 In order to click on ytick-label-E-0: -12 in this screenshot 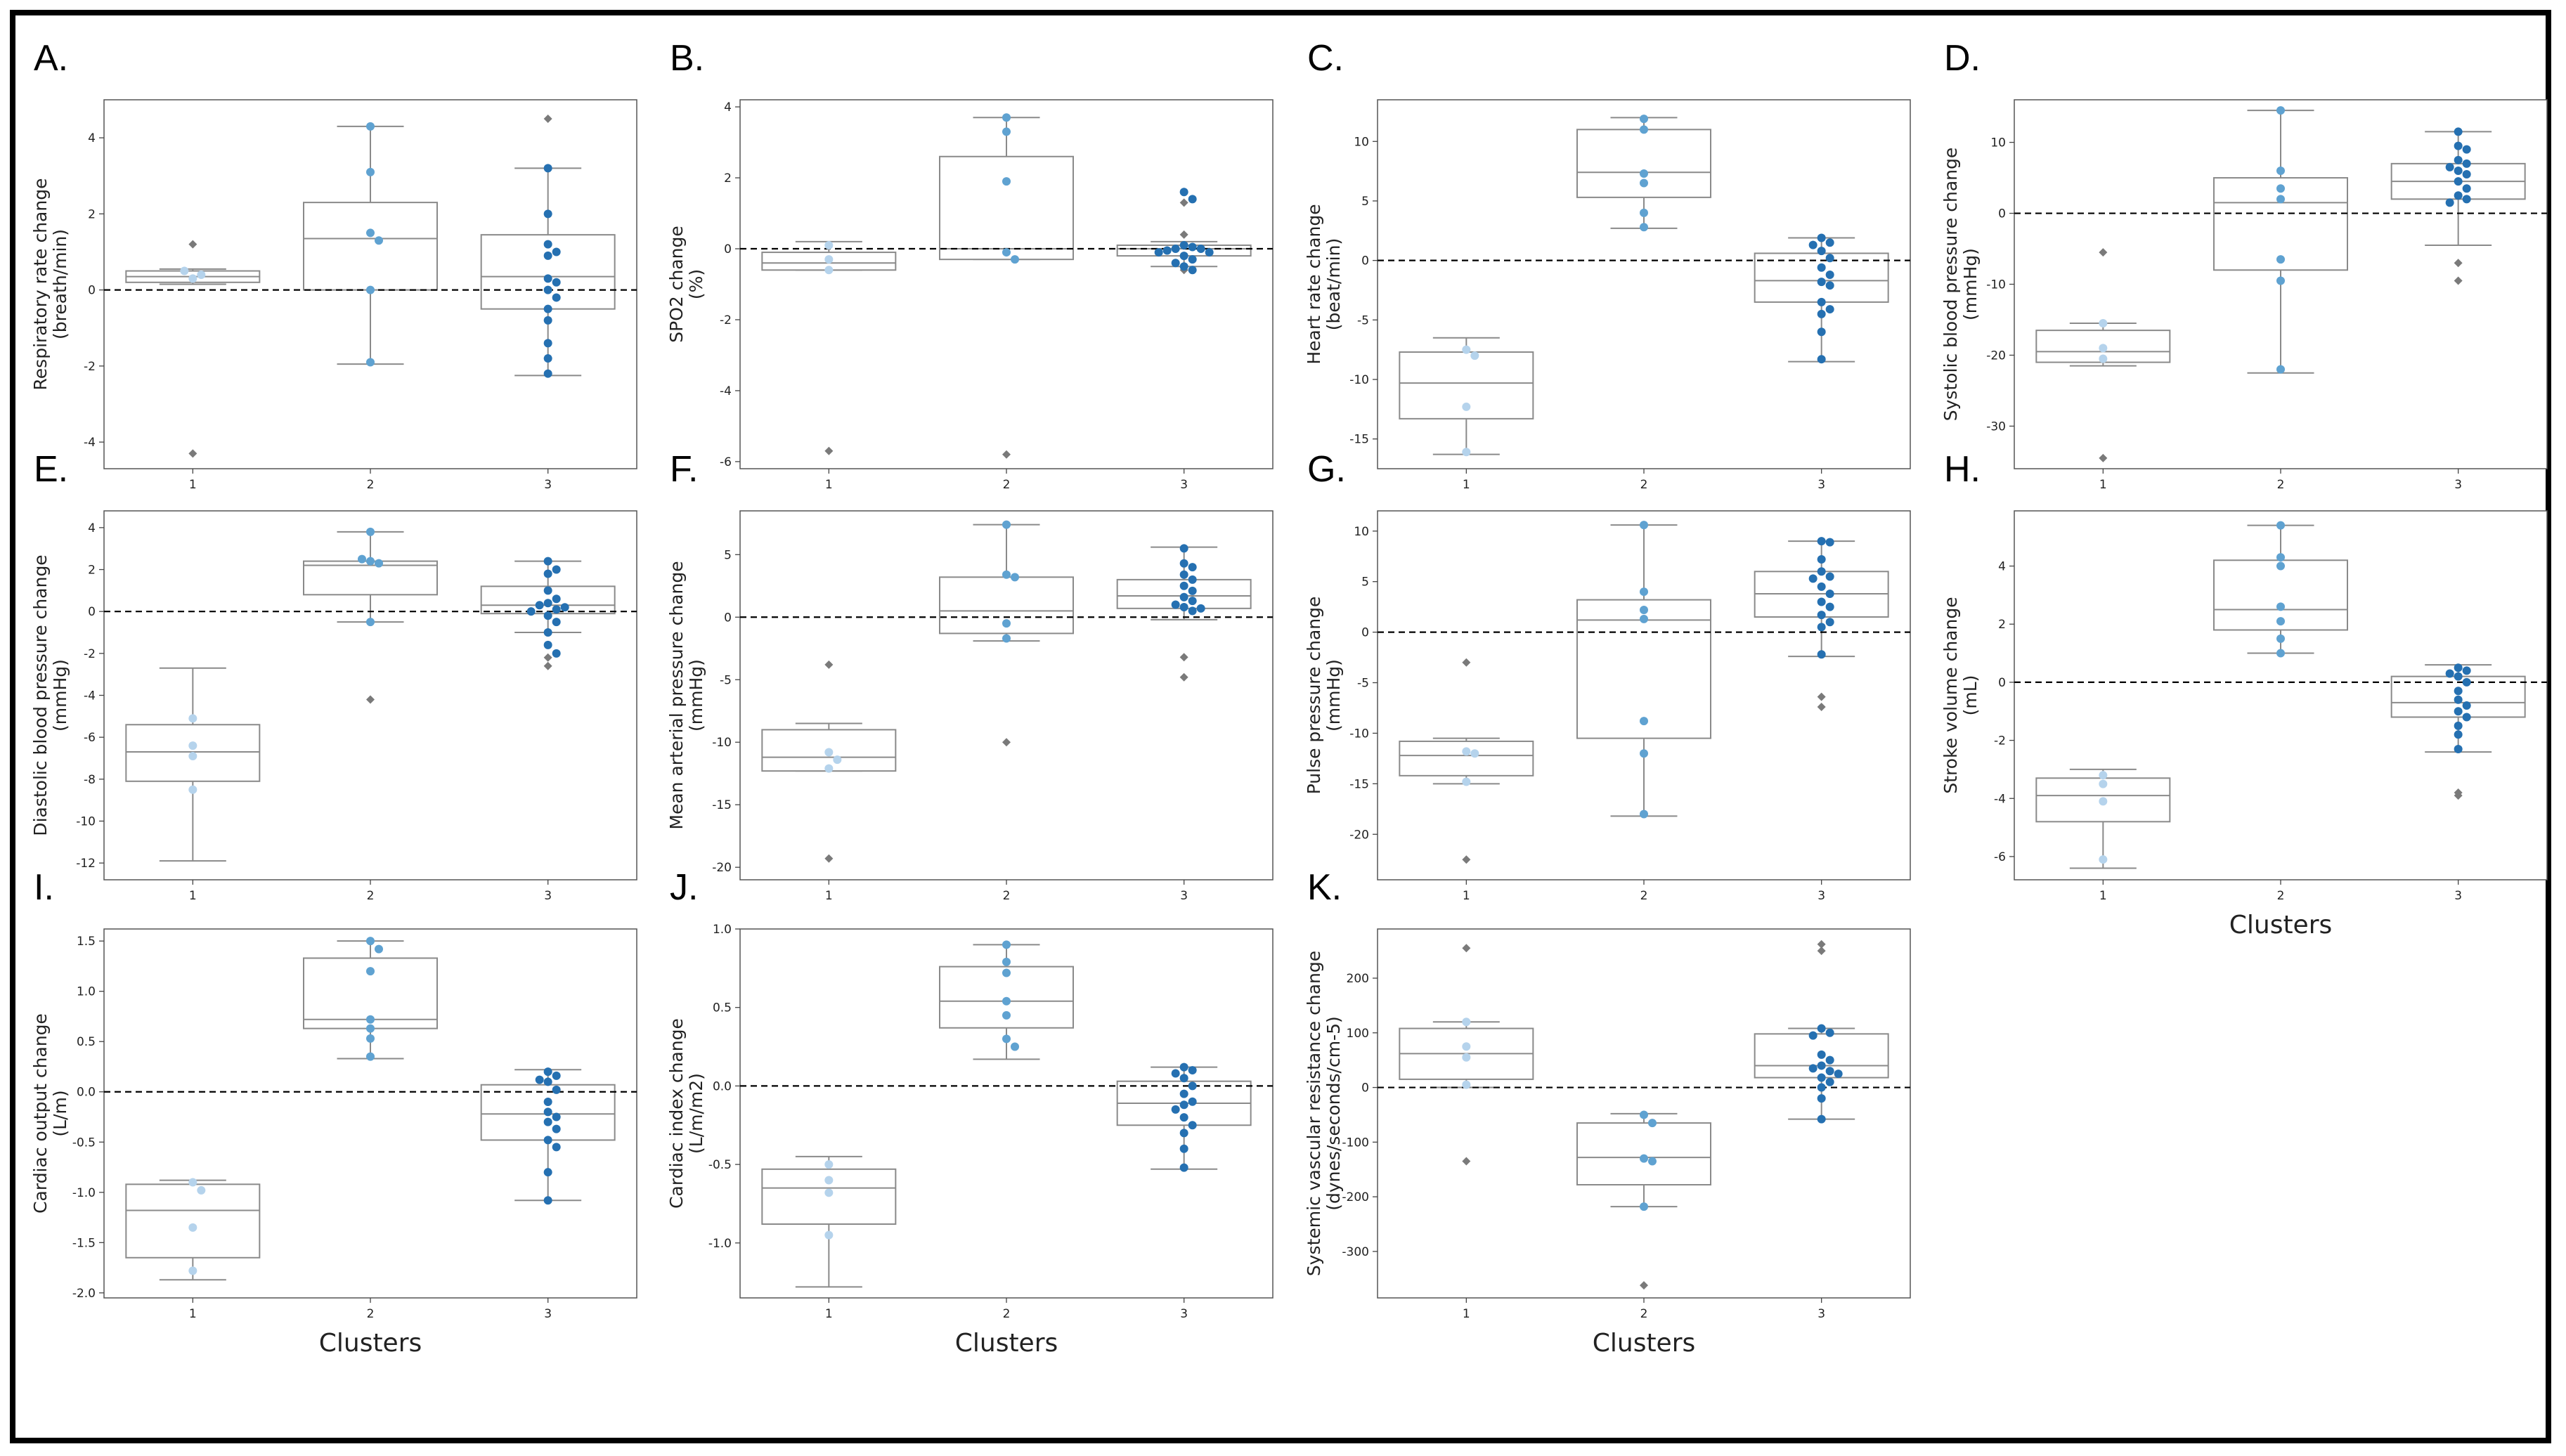, I will do `click(86, 864)`.